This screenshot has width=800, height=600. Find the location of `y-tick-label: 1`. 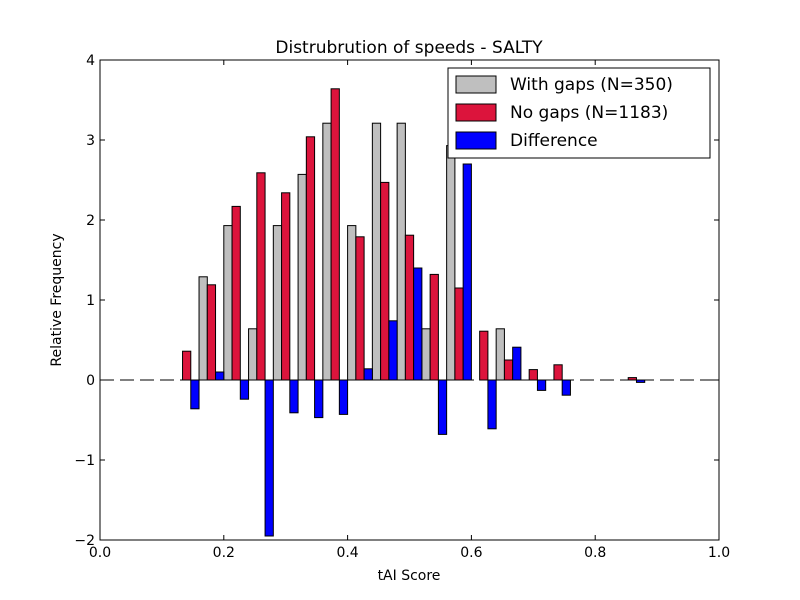

y-tick-label: 1 is located at coordinates (90, 301).